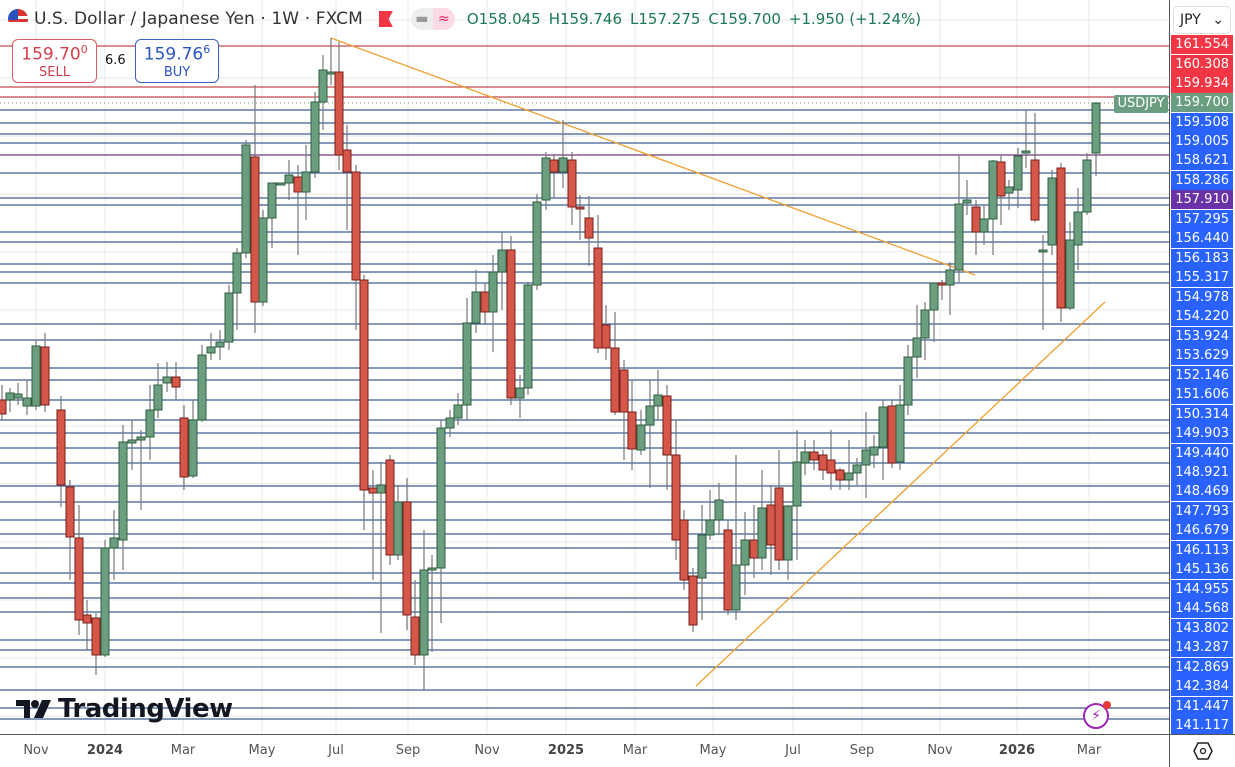 This screenshot has width=1235, height=767. What do you see at coordinates (198, 19) in the screenshot?
I see `symbol-title: U.S. Dollar / Japanese Yen · 1W · FXCM` at bounding box center [198, 19].